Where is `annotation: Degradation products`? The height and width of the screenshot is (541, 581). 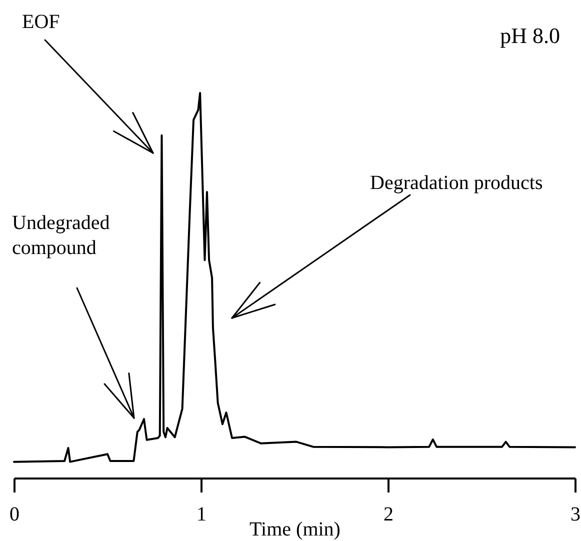
annotation: Degradation products is located at coordinates (456, 183).